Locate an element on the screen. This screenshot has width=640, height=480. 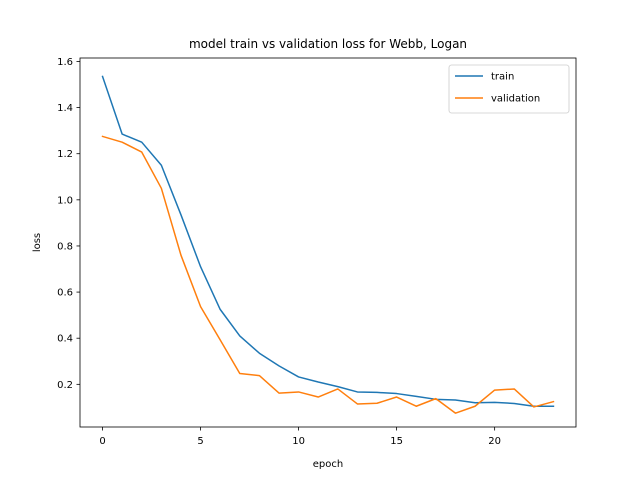
y-tick-label: 0.2 is located at coordinates (65, 385).